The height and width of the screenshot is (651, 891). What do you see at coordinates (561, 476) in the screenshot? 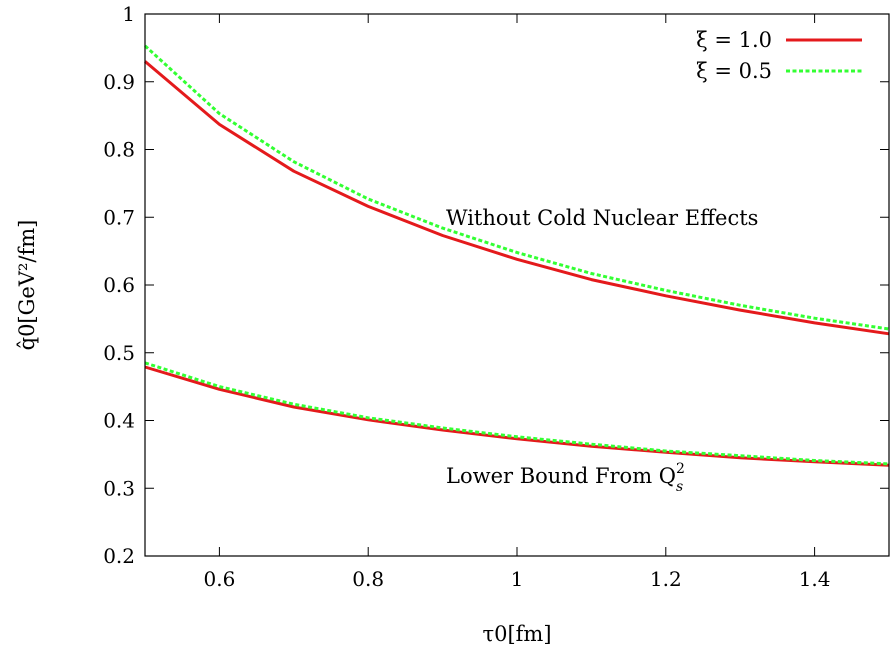
I see `annotation-lower-main: Lower Bound From Q` at bounding box center [561, 476].